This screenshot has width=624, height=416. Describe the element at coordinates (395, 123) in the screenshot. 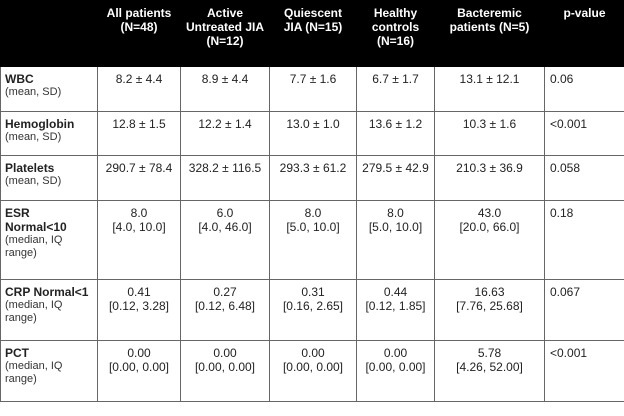

I see `cell-value: 13.6 ± 1.2` at that location.